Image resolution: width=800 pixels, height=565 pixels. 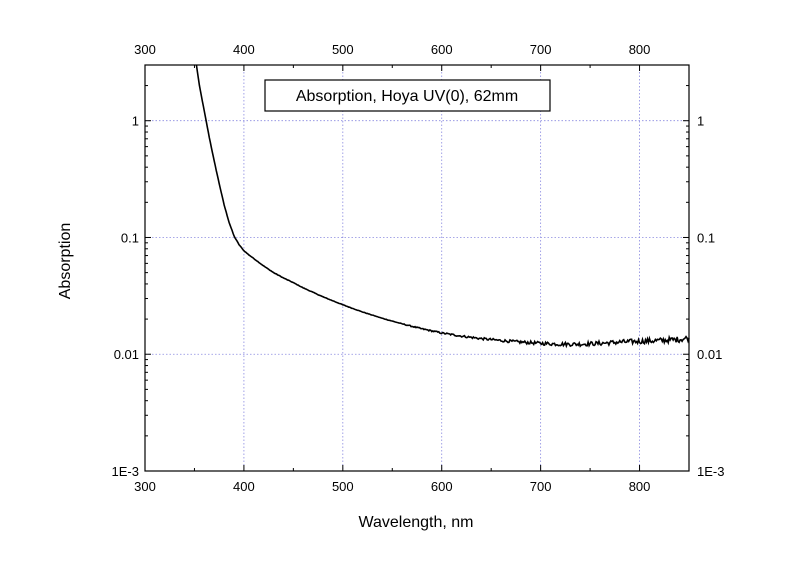 What do you see at coordinates (145, 486) in the screenshot?
I see `x-tick-label-bottom: 300` at bounding box center [145, 486].